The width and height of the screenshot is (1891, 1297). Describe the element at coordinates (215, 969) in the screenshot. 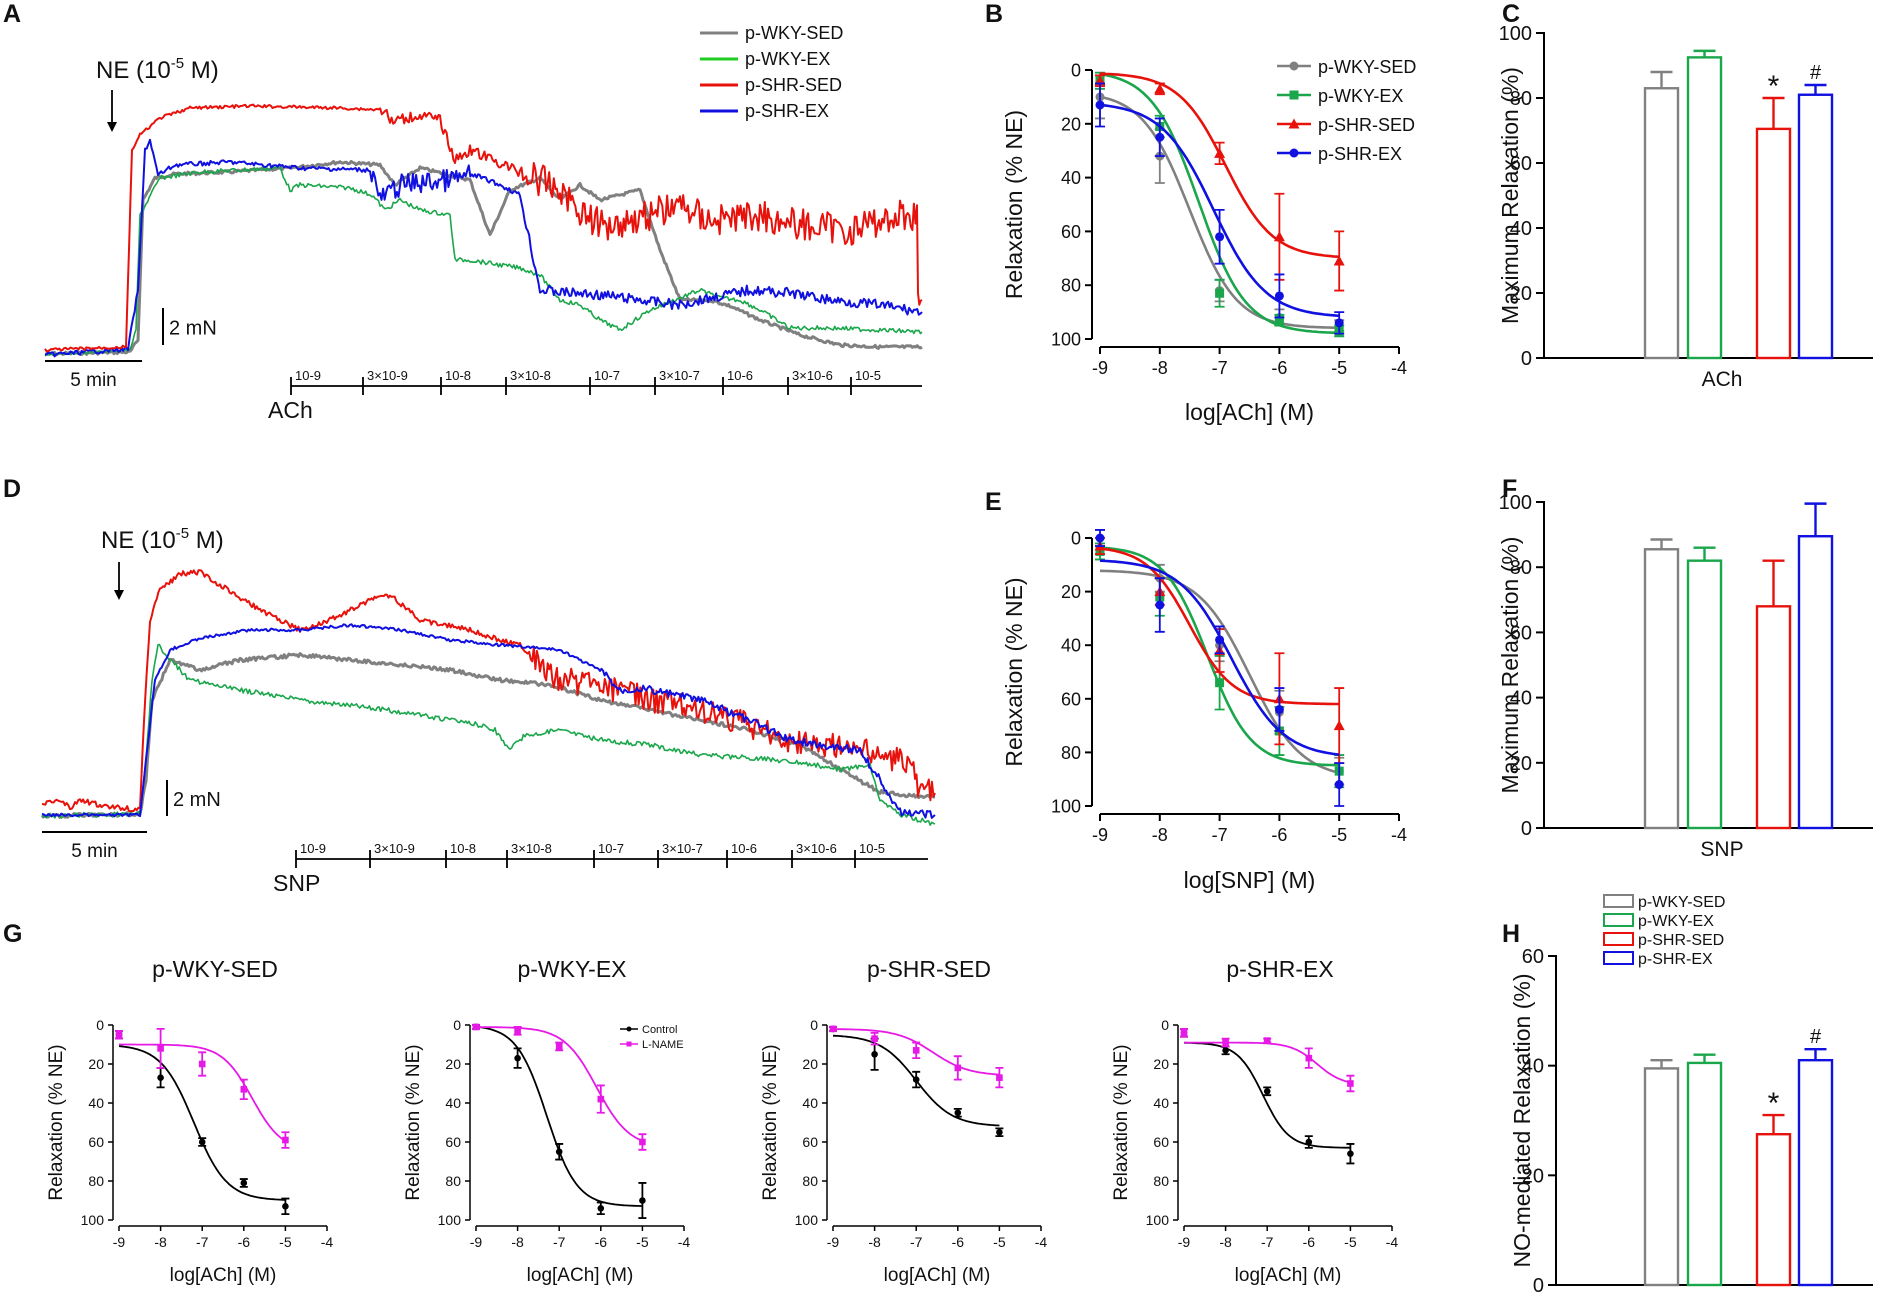

I see `panel-title: p-WKY-SED` at that location.